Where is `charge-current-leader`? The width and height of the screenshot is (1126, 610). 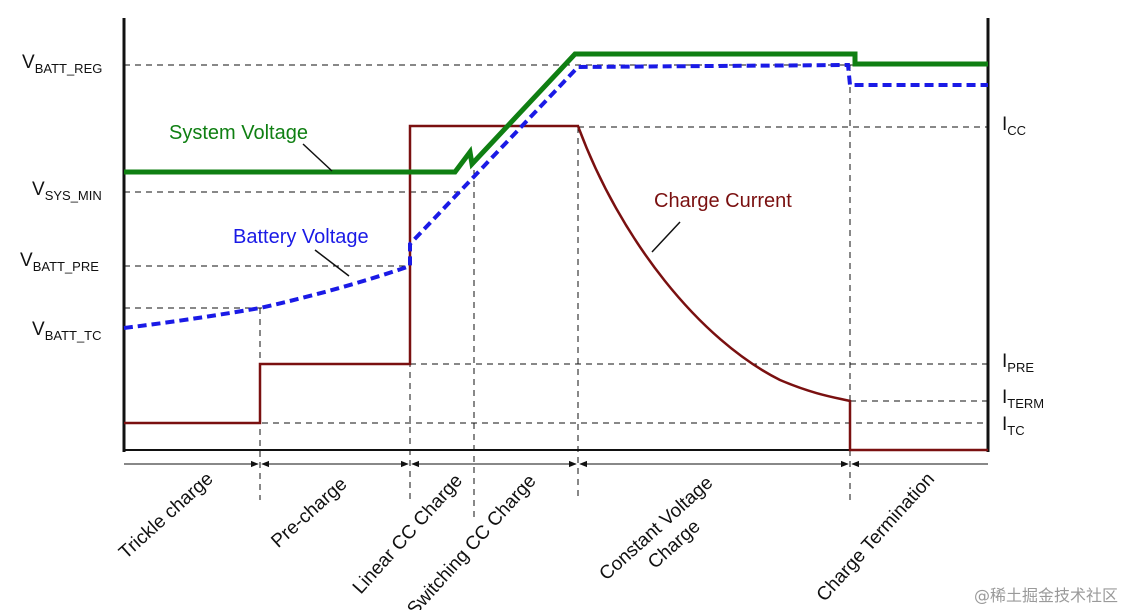
charge-current-leader is located at coordinates (666, 237).